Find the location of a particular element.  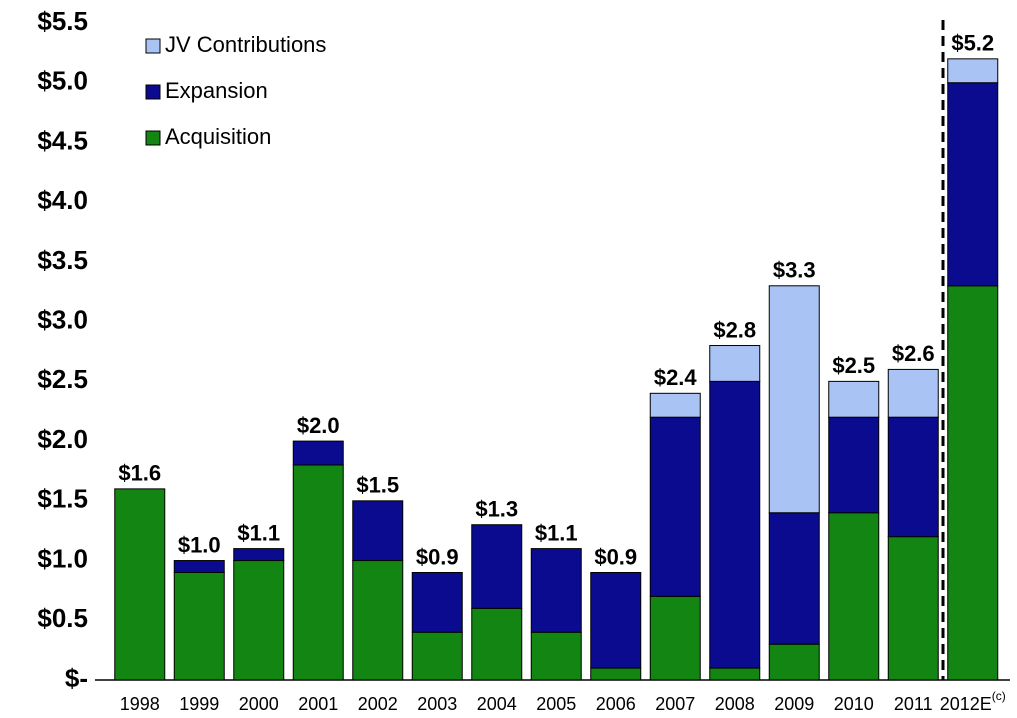

category: 1999 is located at coordinates (199, 704).